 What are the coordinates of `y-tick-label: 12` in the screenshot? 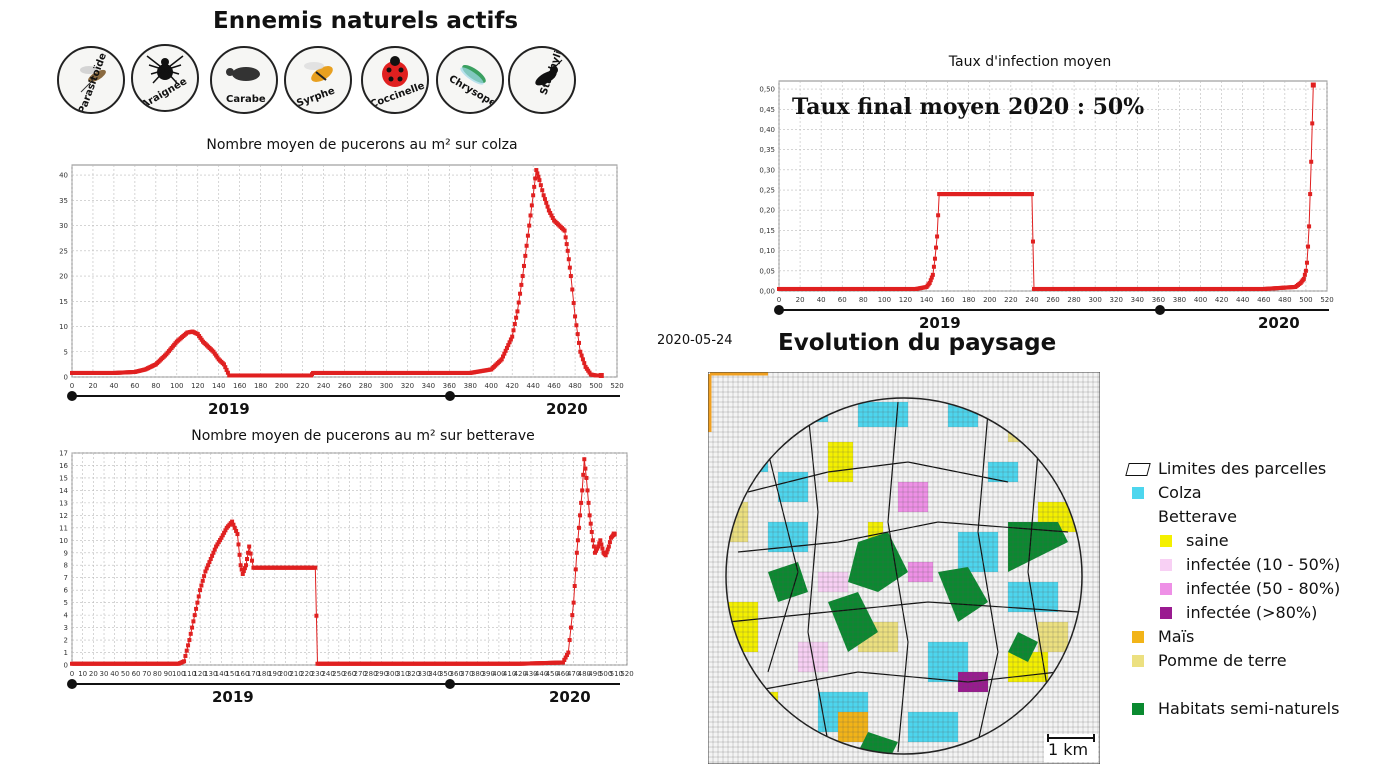 It's located at (63, 516).